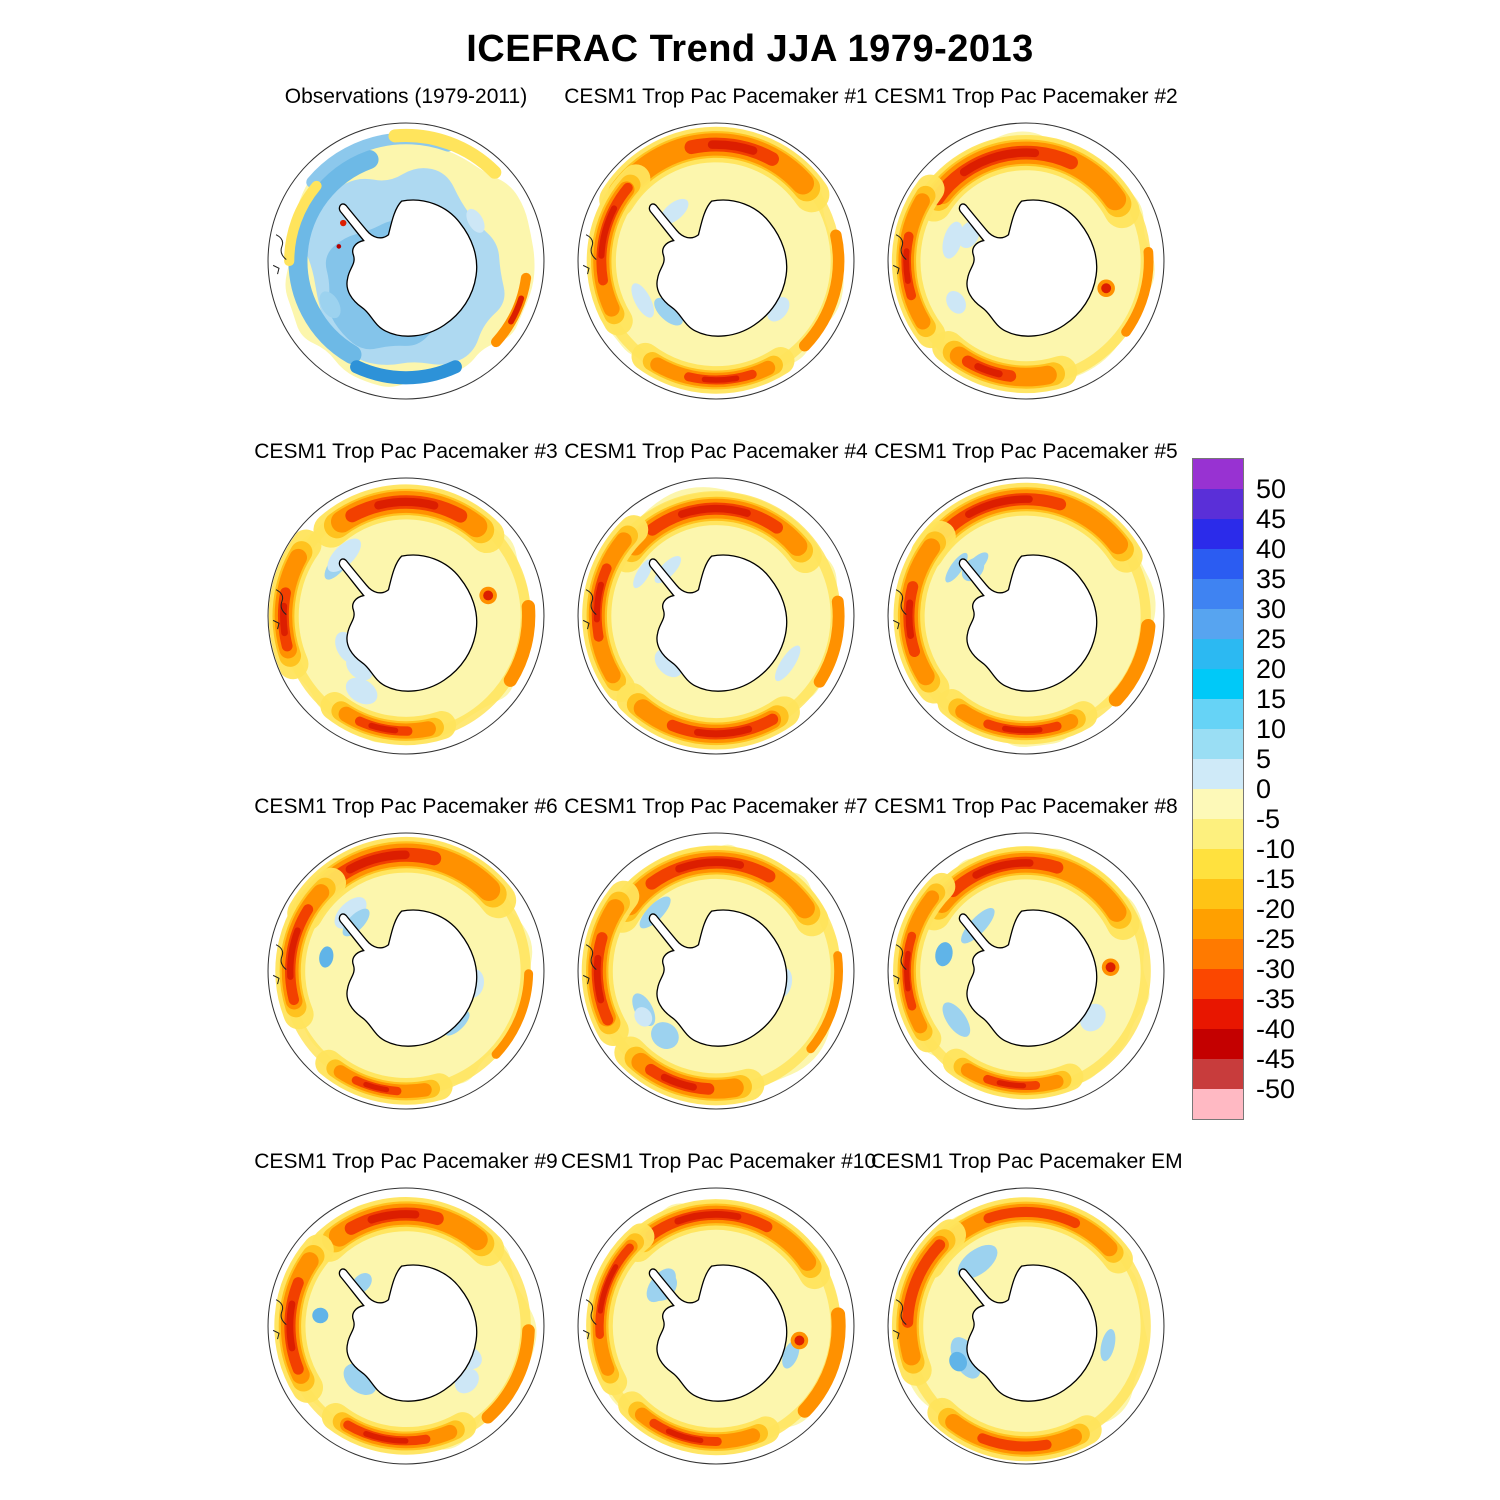  I want to click on panel-pacemaker-1: CESM1 Trop Pac Pacemaker #1, so click(716, 246).